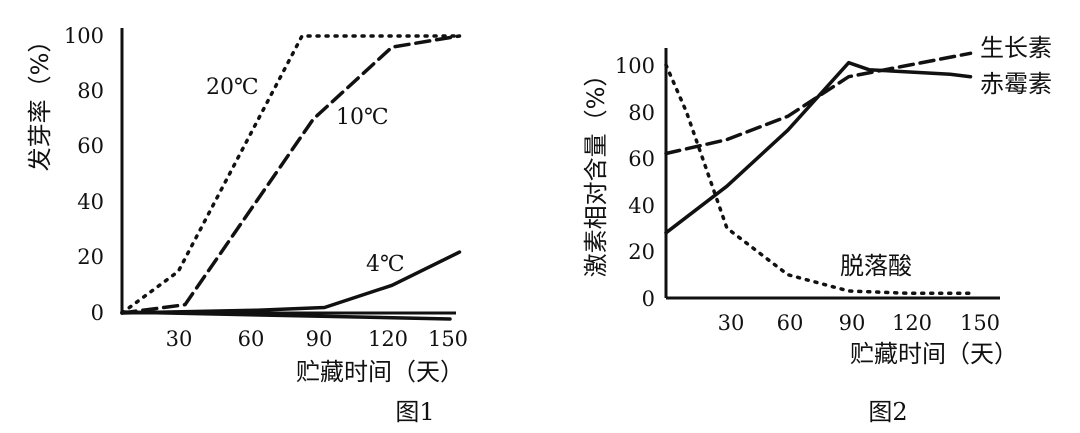 The image size is (1080, 433). Describe the element at coordinates (380, 372) in the screenshot. I see `fig1-x-axis-label: 贮藏时间（天）` at that location.